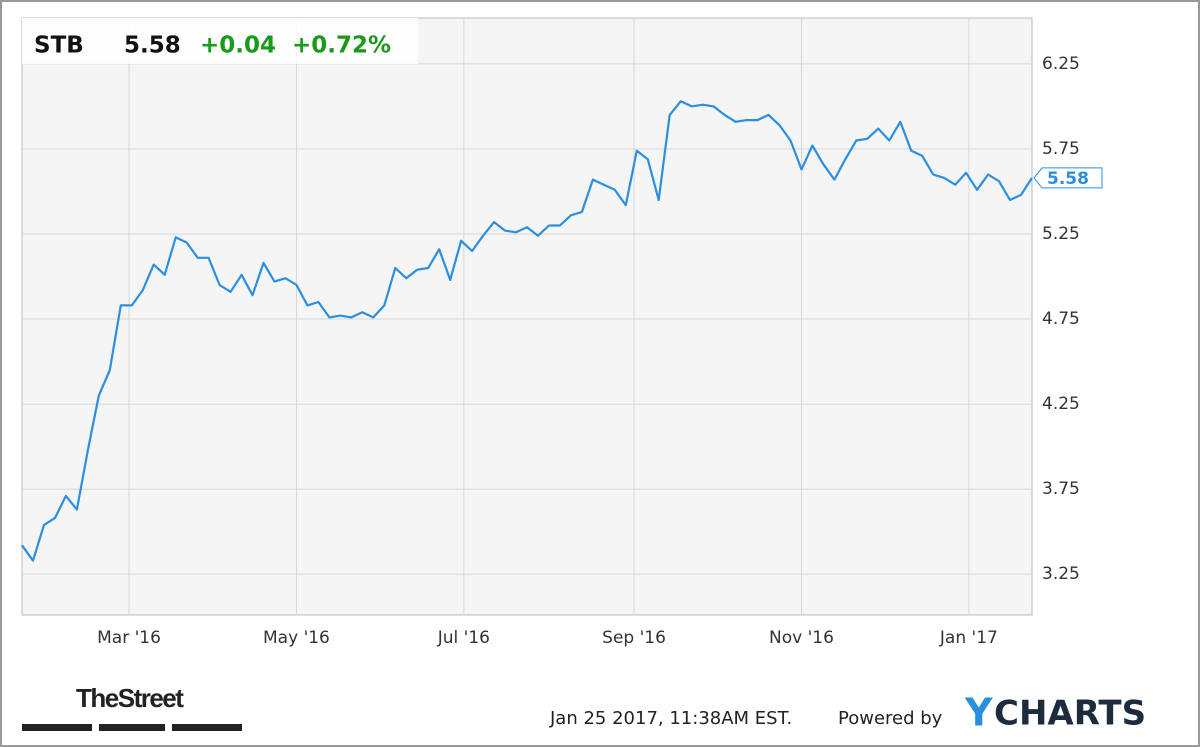  What do you see at coordinates (1070, 714) in the screenshot?
I see `logo-text: CHARTS` at bounding box center [1070, 714].